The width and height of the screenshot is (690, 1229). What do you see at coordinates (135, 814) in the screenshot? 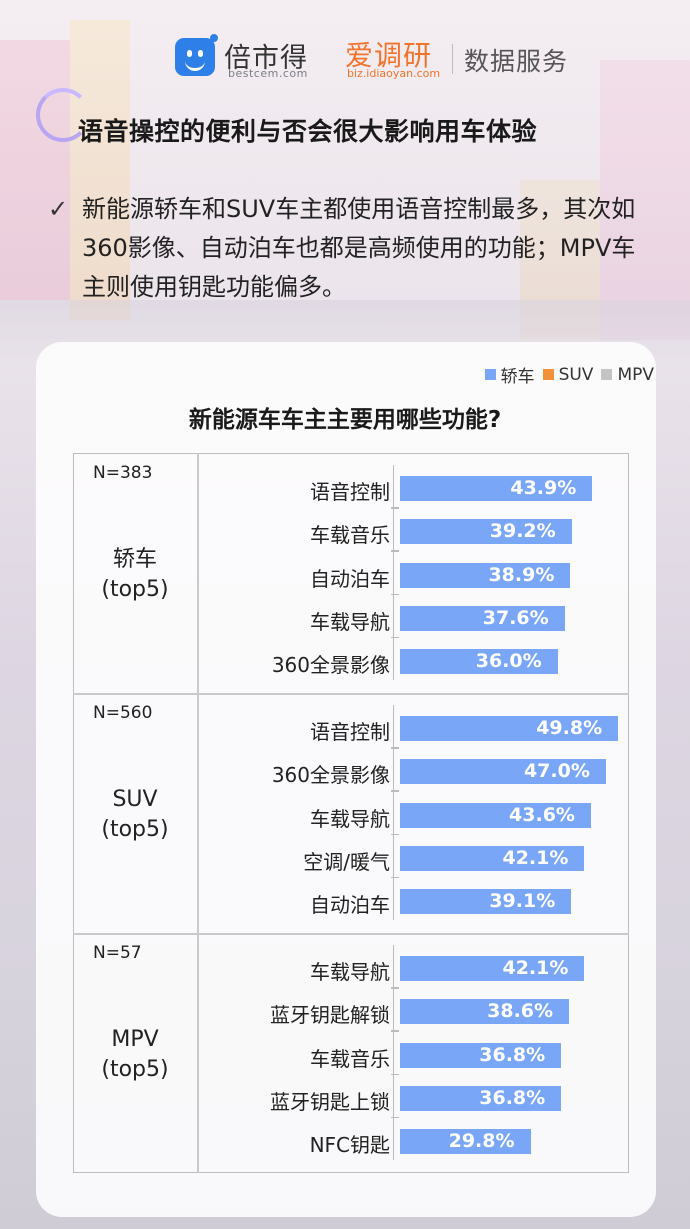
I see `group-label: SUV (top5)` at bounding box center [135, 814].